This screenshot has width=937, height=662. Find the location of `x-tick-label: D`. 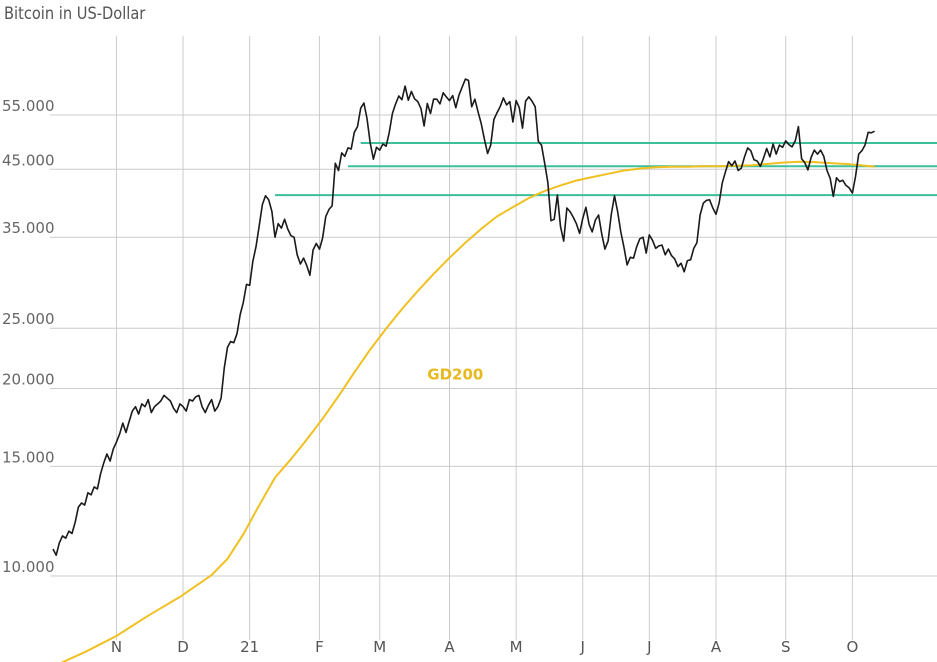

x-tick-label: D is located at coordinates (183, 647).